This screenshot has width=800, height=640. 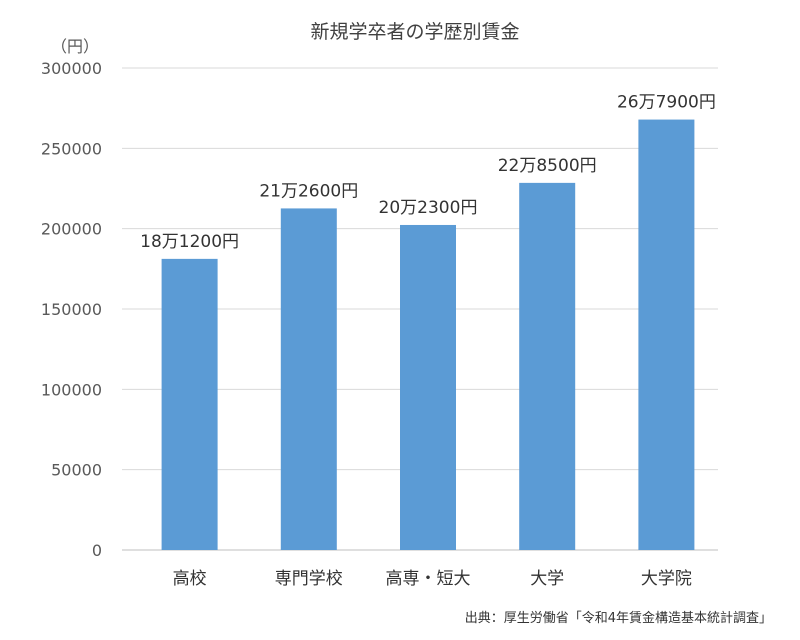 What do you see at coordinates (666, 103) in the screenshot?
I see `data-label: 26万7900円` at bounding box center [666, 103].